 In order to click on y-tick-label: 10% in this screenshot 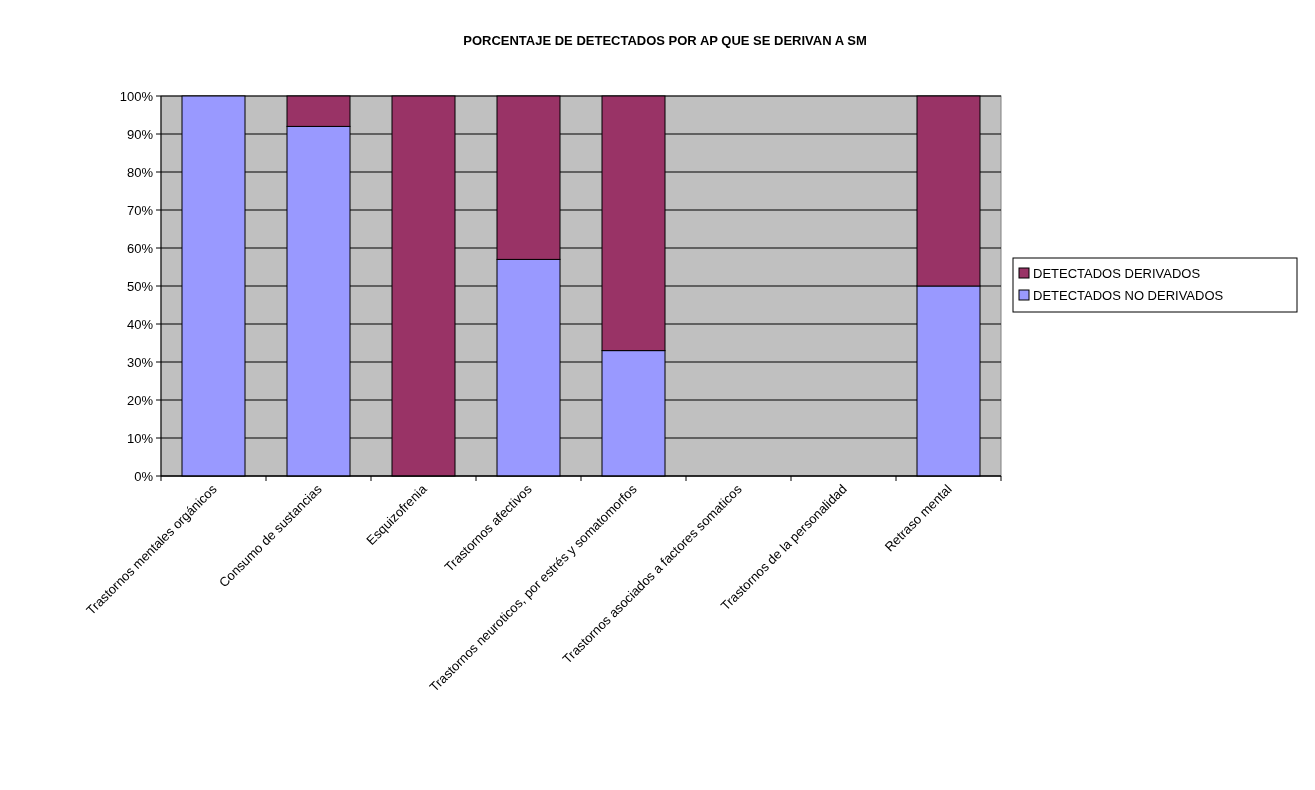, I will do `click(140, 438)`.